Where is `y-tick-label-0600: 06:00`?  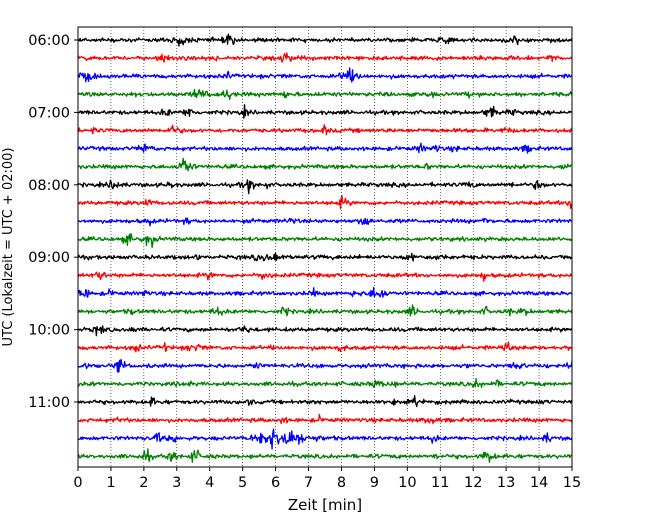 y-tick-label-0600: 06:00 is located at coordinates (49, 41).